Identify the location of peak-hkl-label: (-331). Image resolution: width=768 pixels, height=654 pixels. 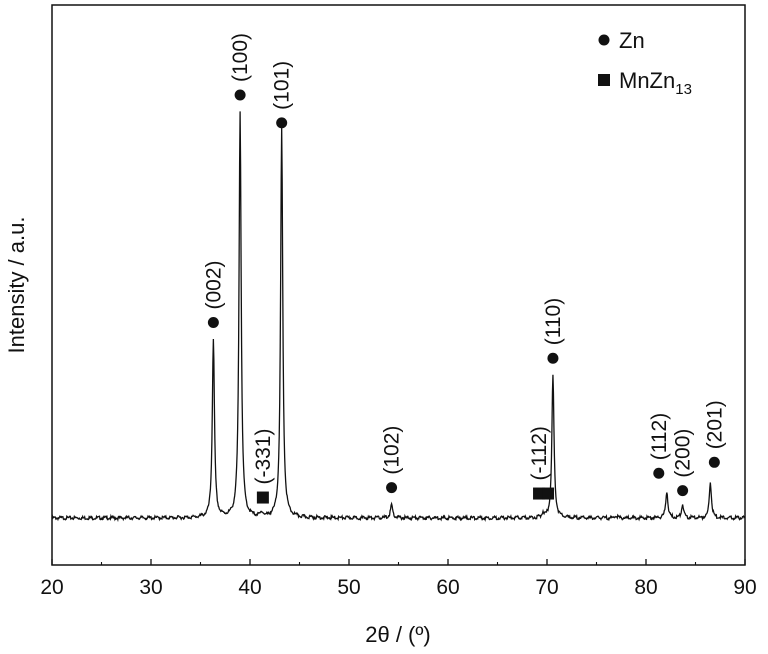
(263, 457).